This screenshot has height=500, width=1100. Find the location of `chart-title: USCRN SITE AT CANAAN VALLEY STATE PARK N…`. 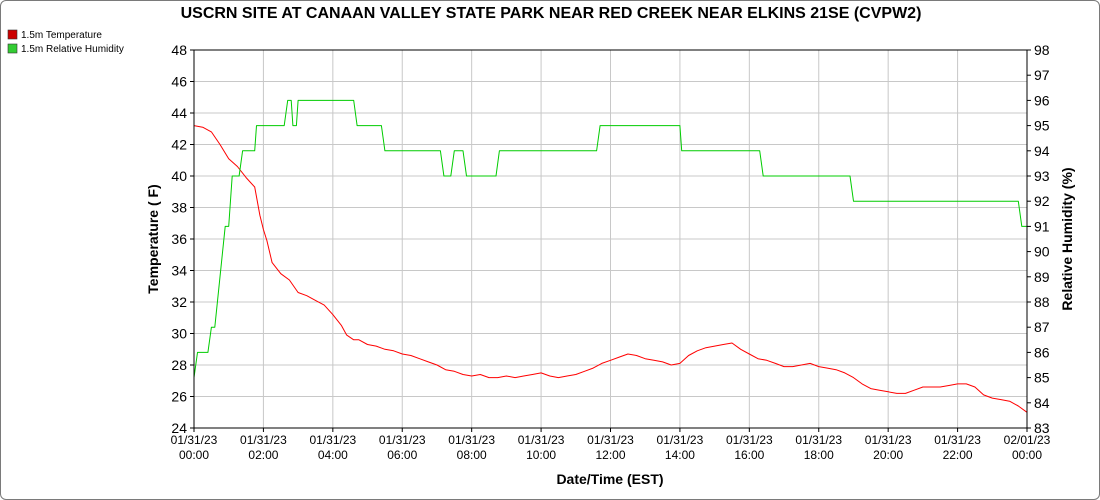

chart-title: USCRN SITE AT CANAAN VALLEY STATE PARK N… is located at coordinates (551, 13).